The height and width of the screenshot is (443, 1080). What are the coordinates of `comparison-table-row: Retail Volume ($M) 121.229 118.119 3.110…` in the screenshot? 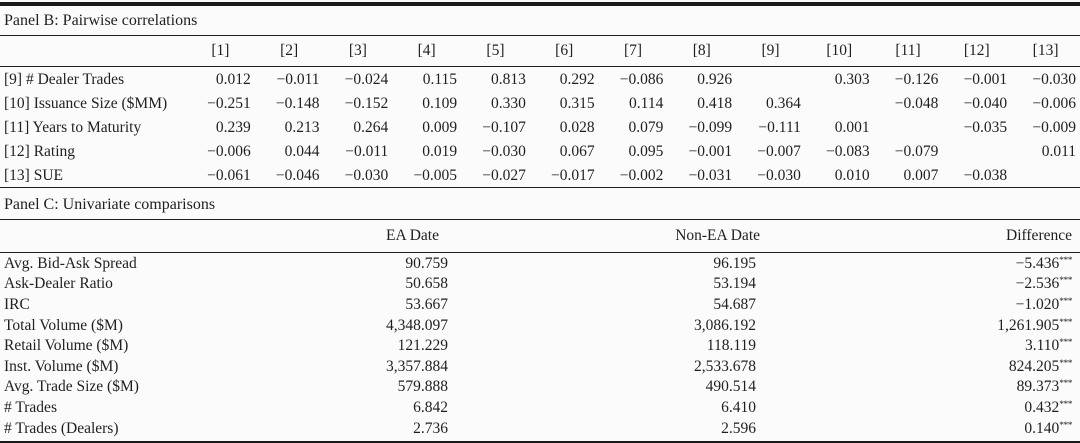 It's located at (540, 345).